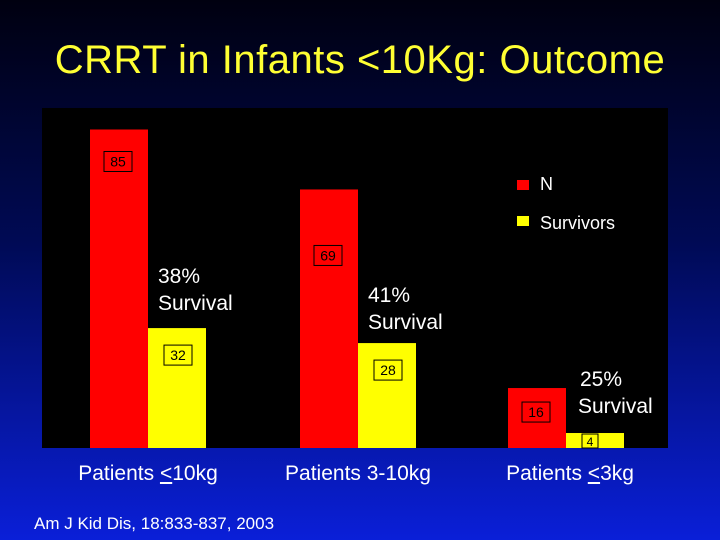  I want to click on value-label-n-1: 85, so click(118, 161).